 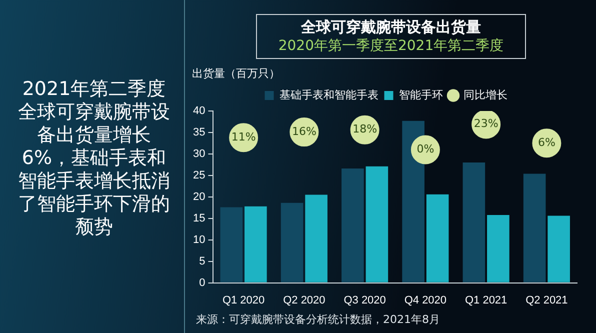 What do you see at coordinates (425, 149) in the screenshot?
I see `data-label: 0%` at bounding box center [425, 149].